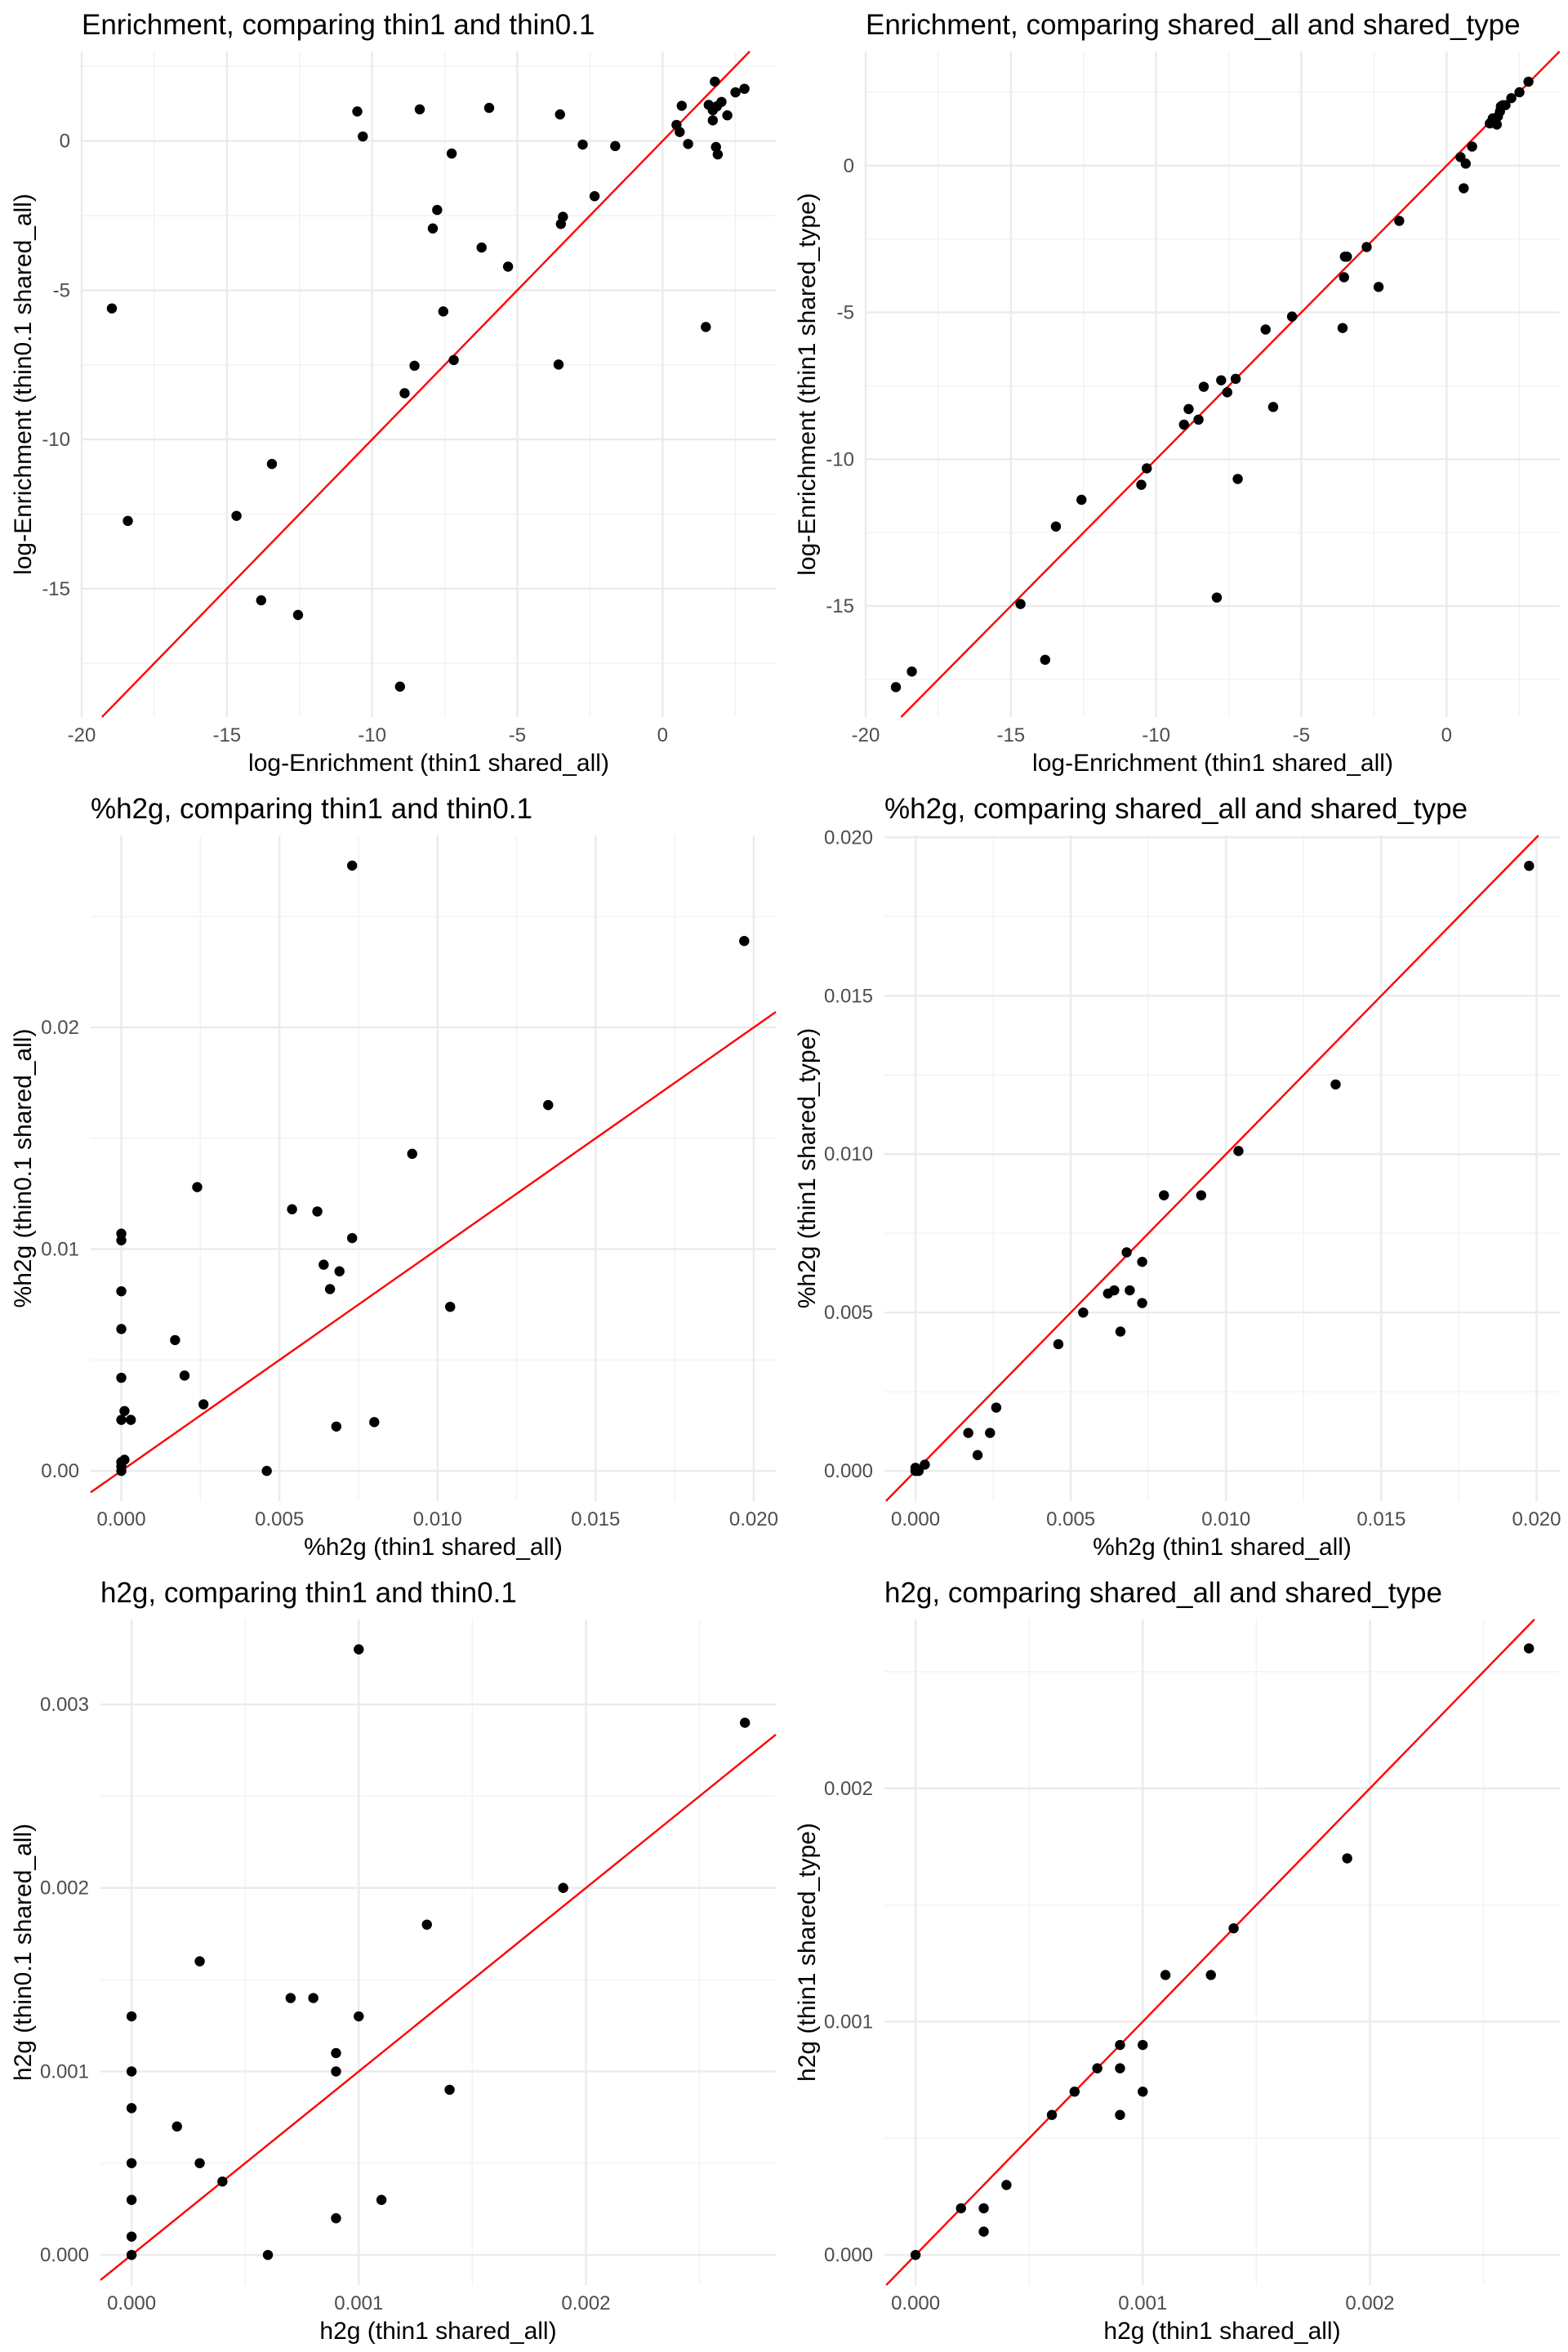  I want to click on y-tick-label: 0.002, so click(848, 1789).